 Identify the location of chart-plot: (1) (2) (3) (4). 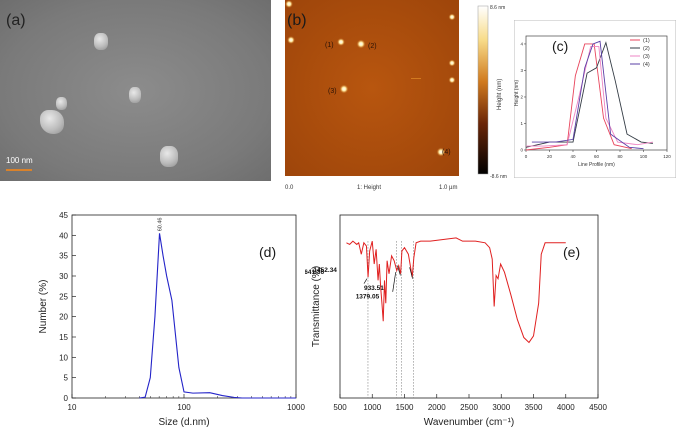
(589, 94).